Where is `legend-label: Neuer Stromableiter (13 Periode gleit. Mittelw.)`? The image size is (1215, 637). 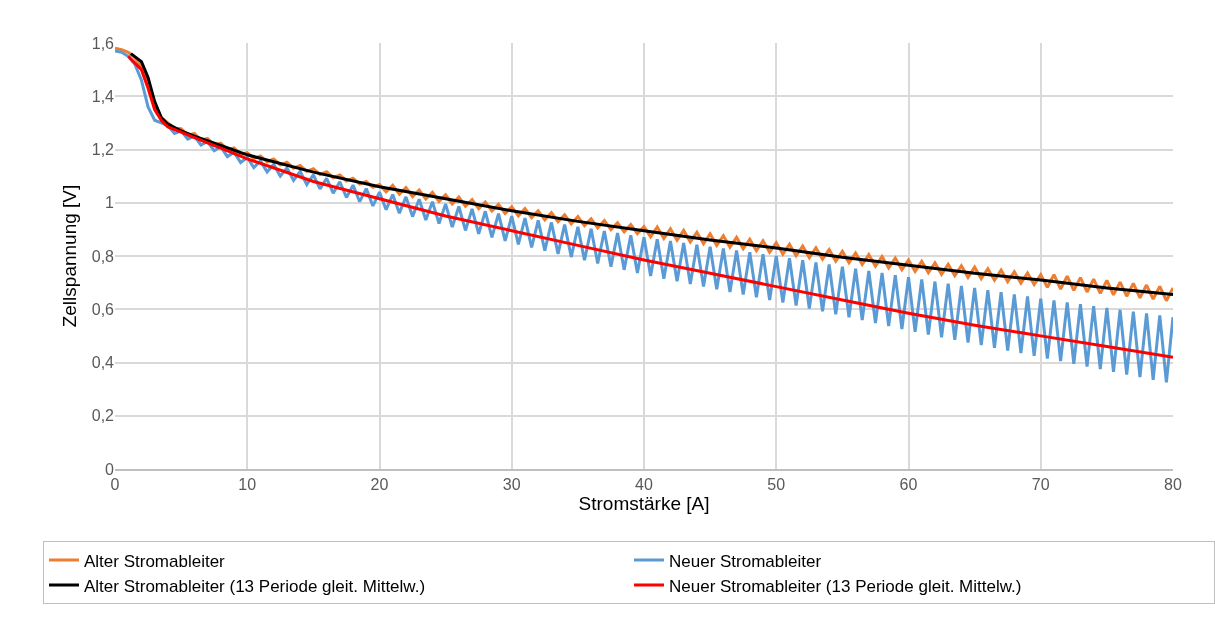
legend-label: Neuer Stromableiter (13 Periode gleit. Mittelw.) is located at coordinates (845, 586).